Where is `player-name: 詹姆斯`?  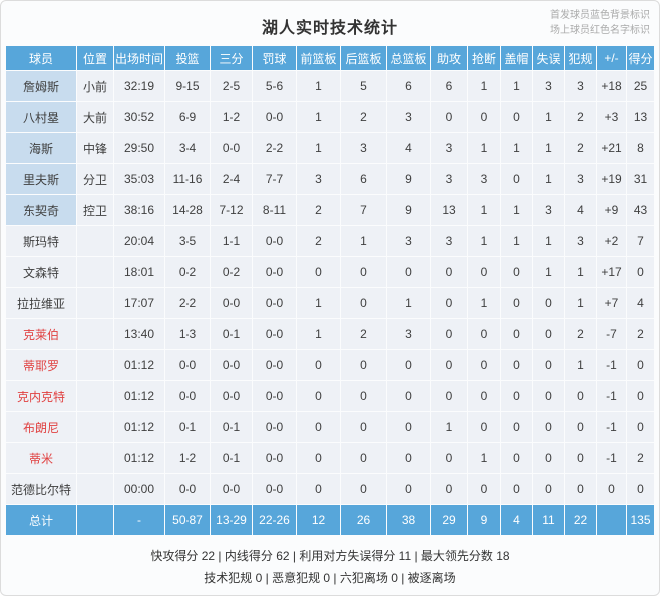
player-name: 詹姆斯 is located at coordinates (41, 86).